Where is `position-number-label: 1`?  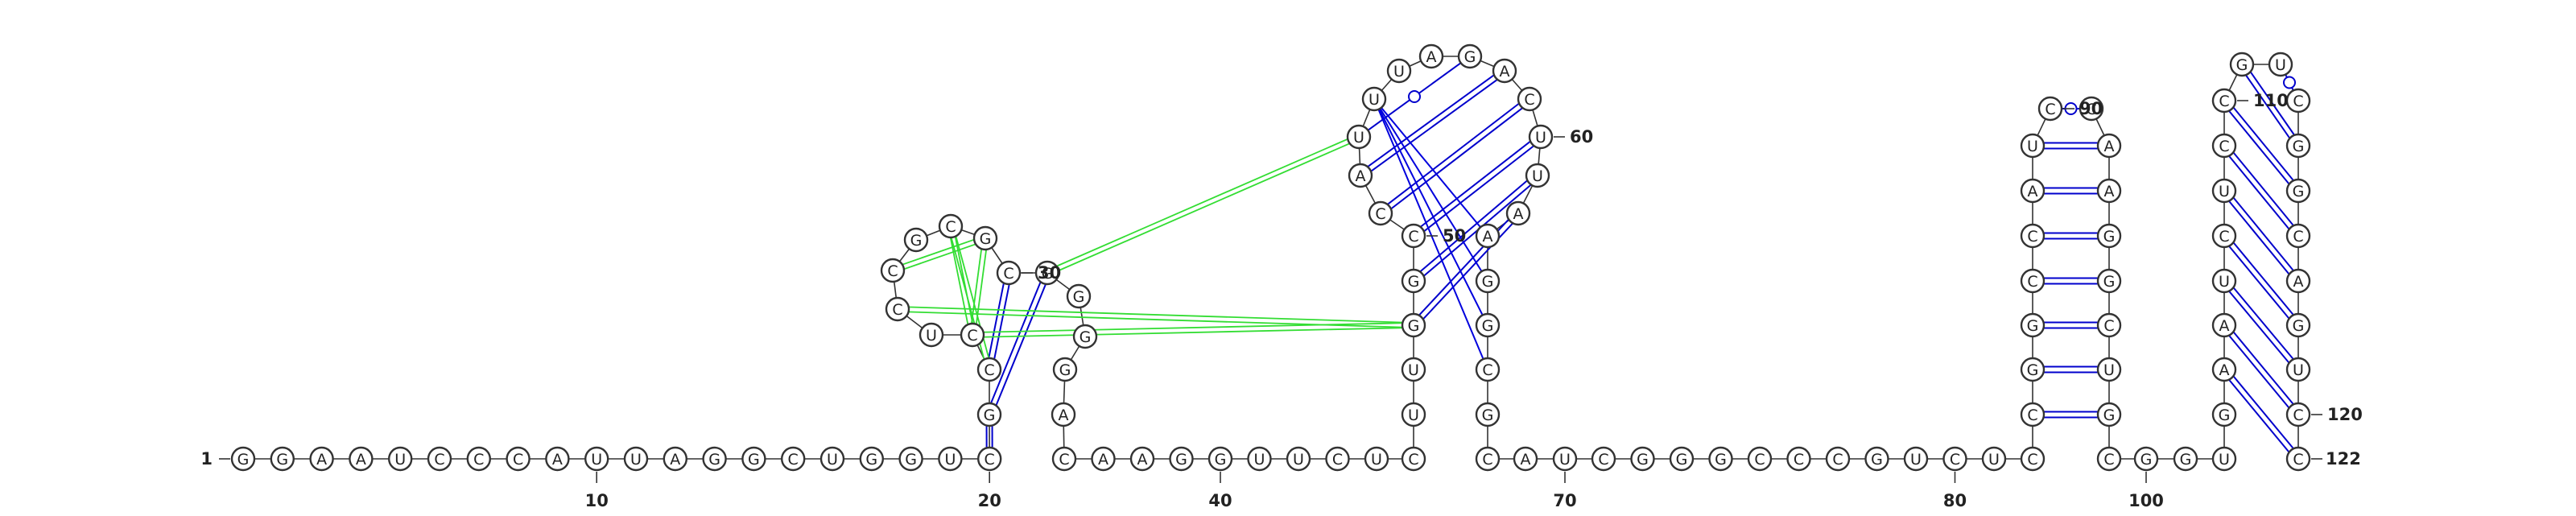
position-number-label: 1 is located at coordinates (206, 459).